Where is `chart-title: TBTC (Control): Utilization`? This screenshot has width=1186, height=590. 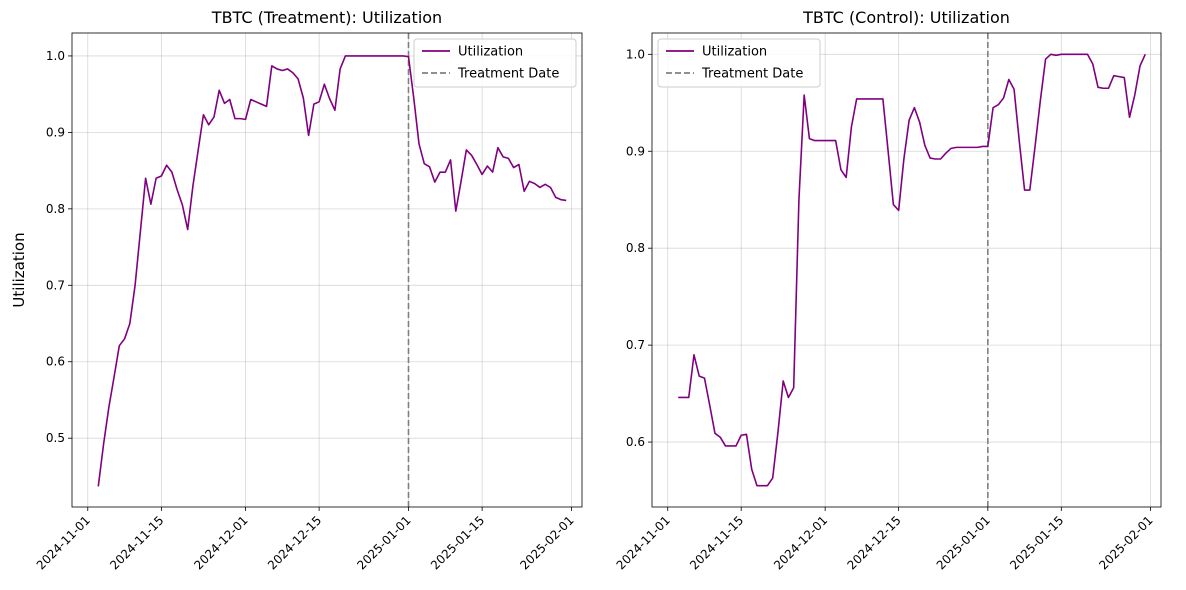
chart-title: TBTC (Control): Utilization is located at coordinates (906, 17).